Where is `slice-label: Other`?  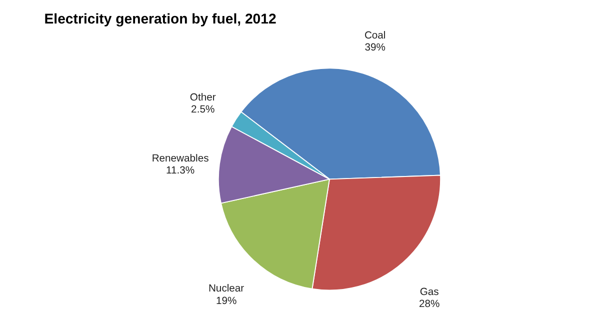 slice-label: Other is located at coordinates (203, 98).